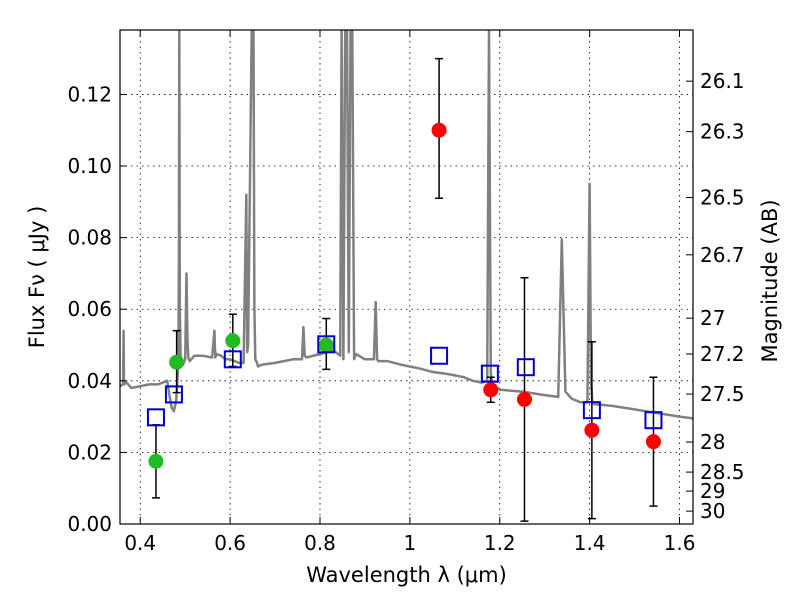  I want to click on y-tick-label: 0.02, so click(89, 452).